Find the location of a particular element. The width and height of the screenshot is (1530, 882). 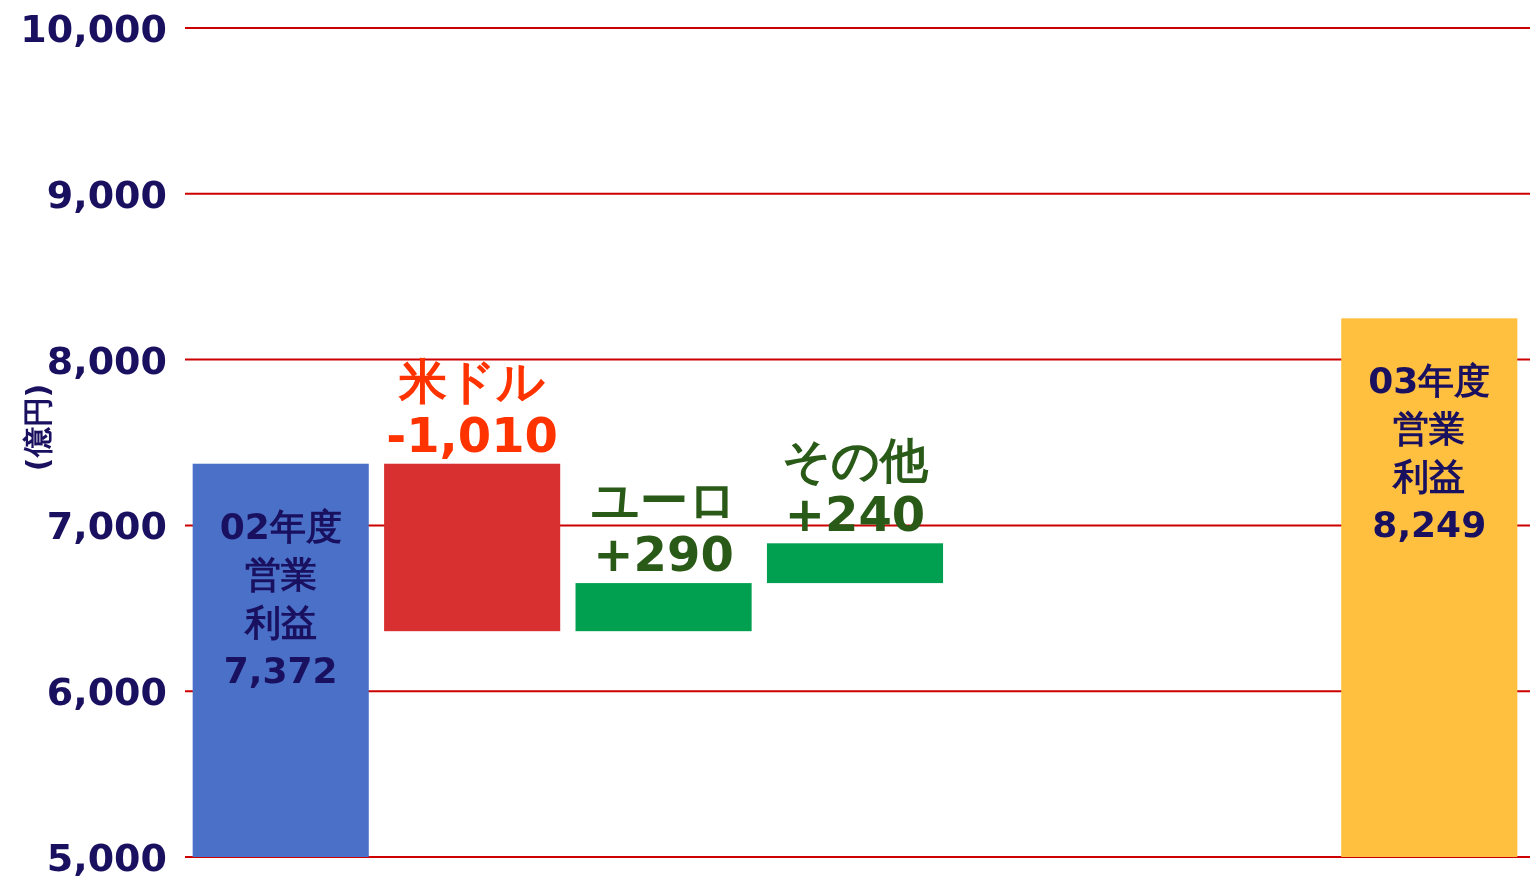

y-tick-label: 10,000 is located at coordinates (93, 29).